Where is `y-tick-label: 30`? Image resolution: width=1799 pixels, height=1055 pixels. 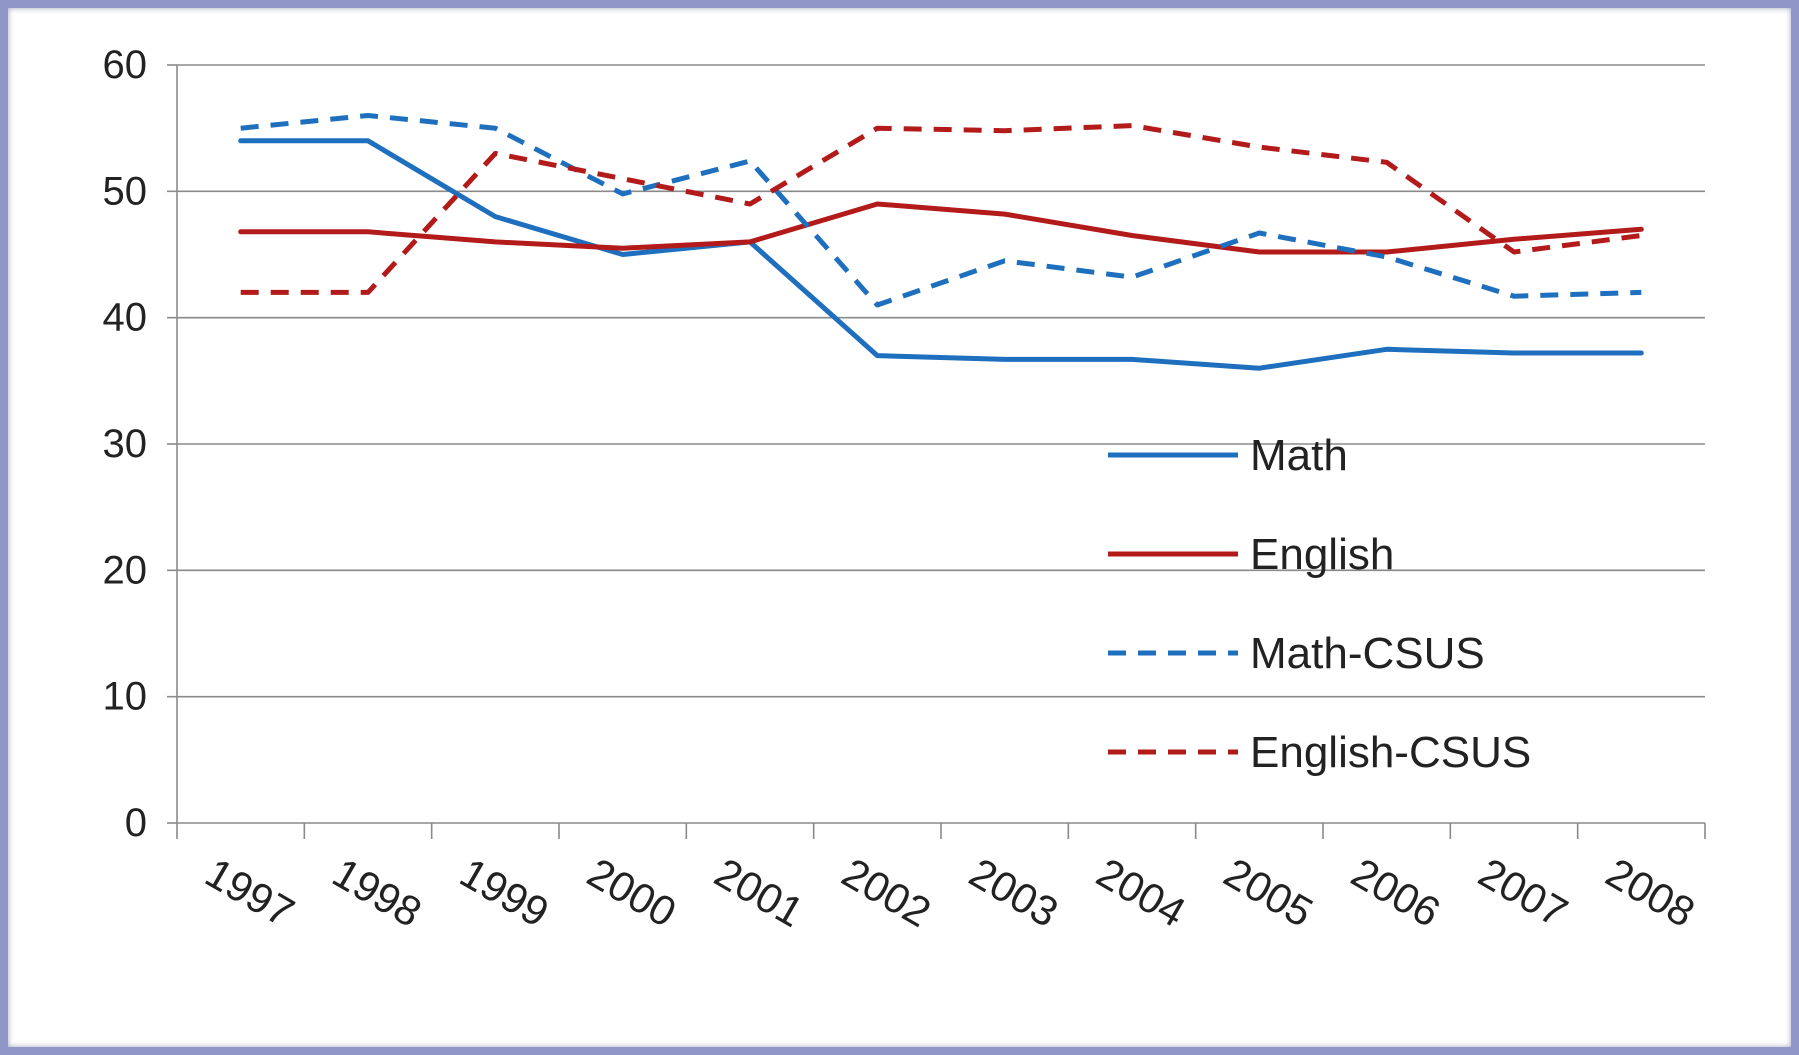
y-tick-label: 30 is located at coordinates (125, 444).